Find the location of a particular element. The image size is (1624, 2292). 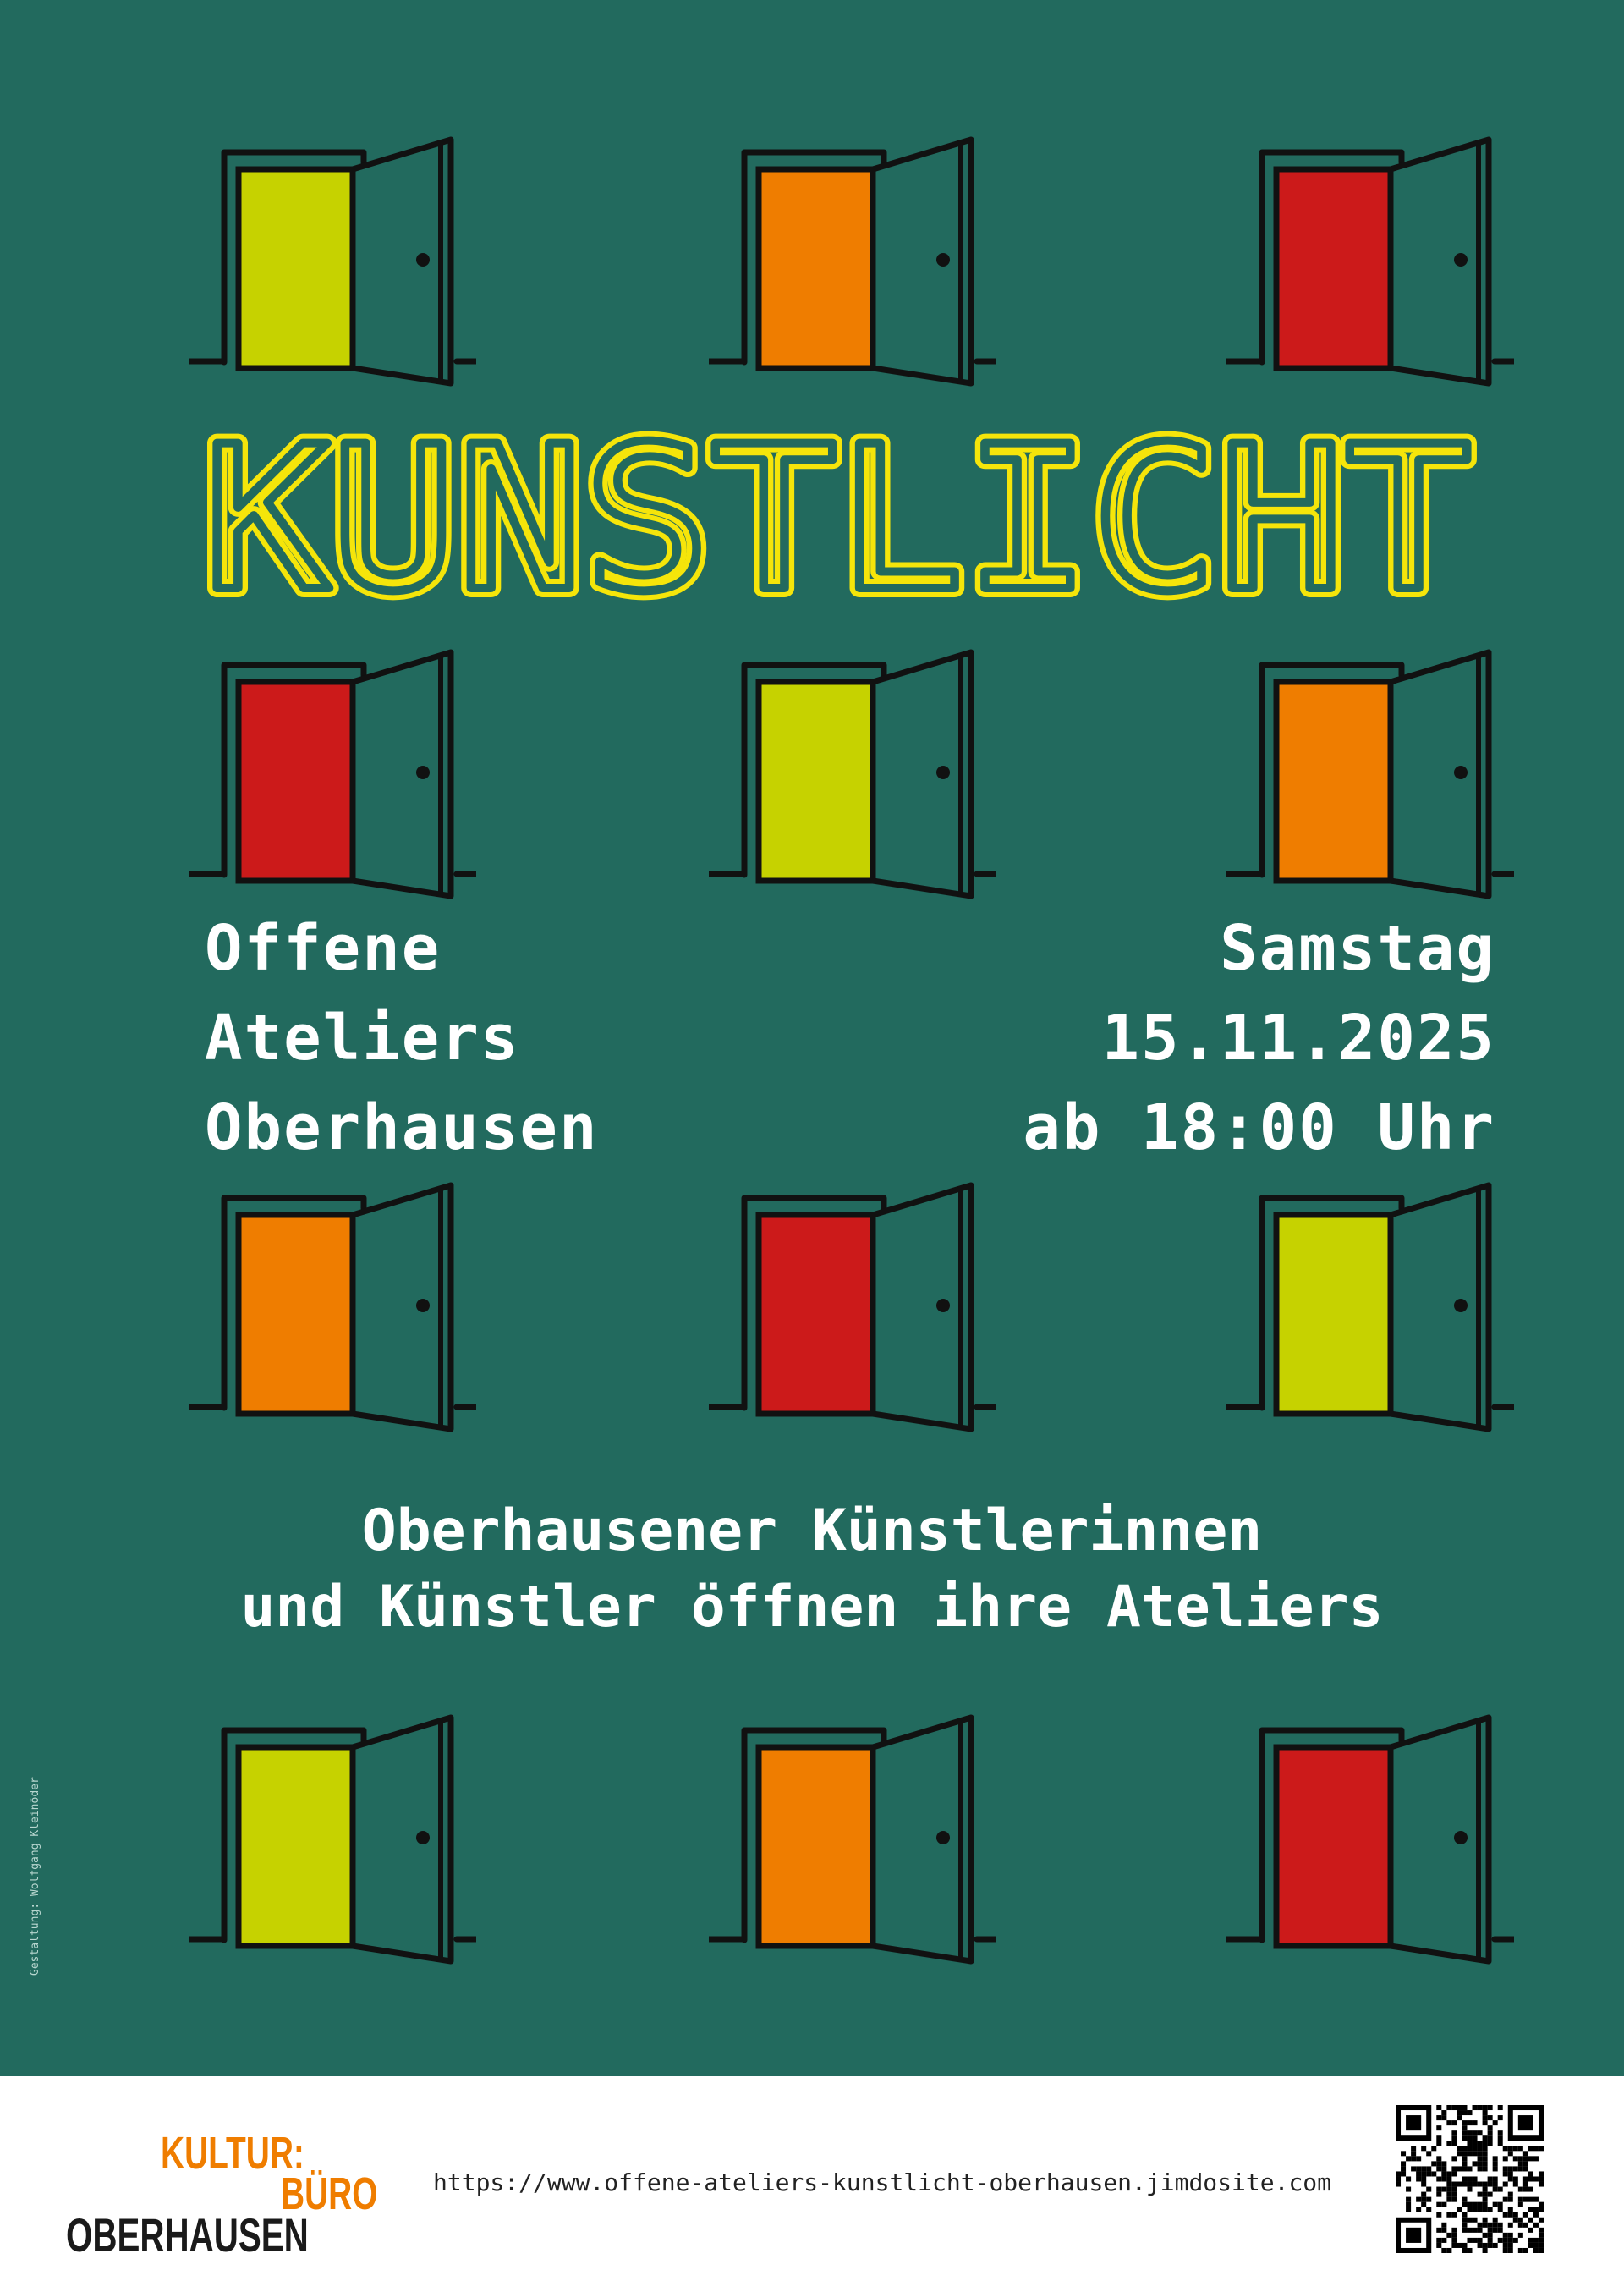

event-day: Samstag is located at coordinates (1357, 949).